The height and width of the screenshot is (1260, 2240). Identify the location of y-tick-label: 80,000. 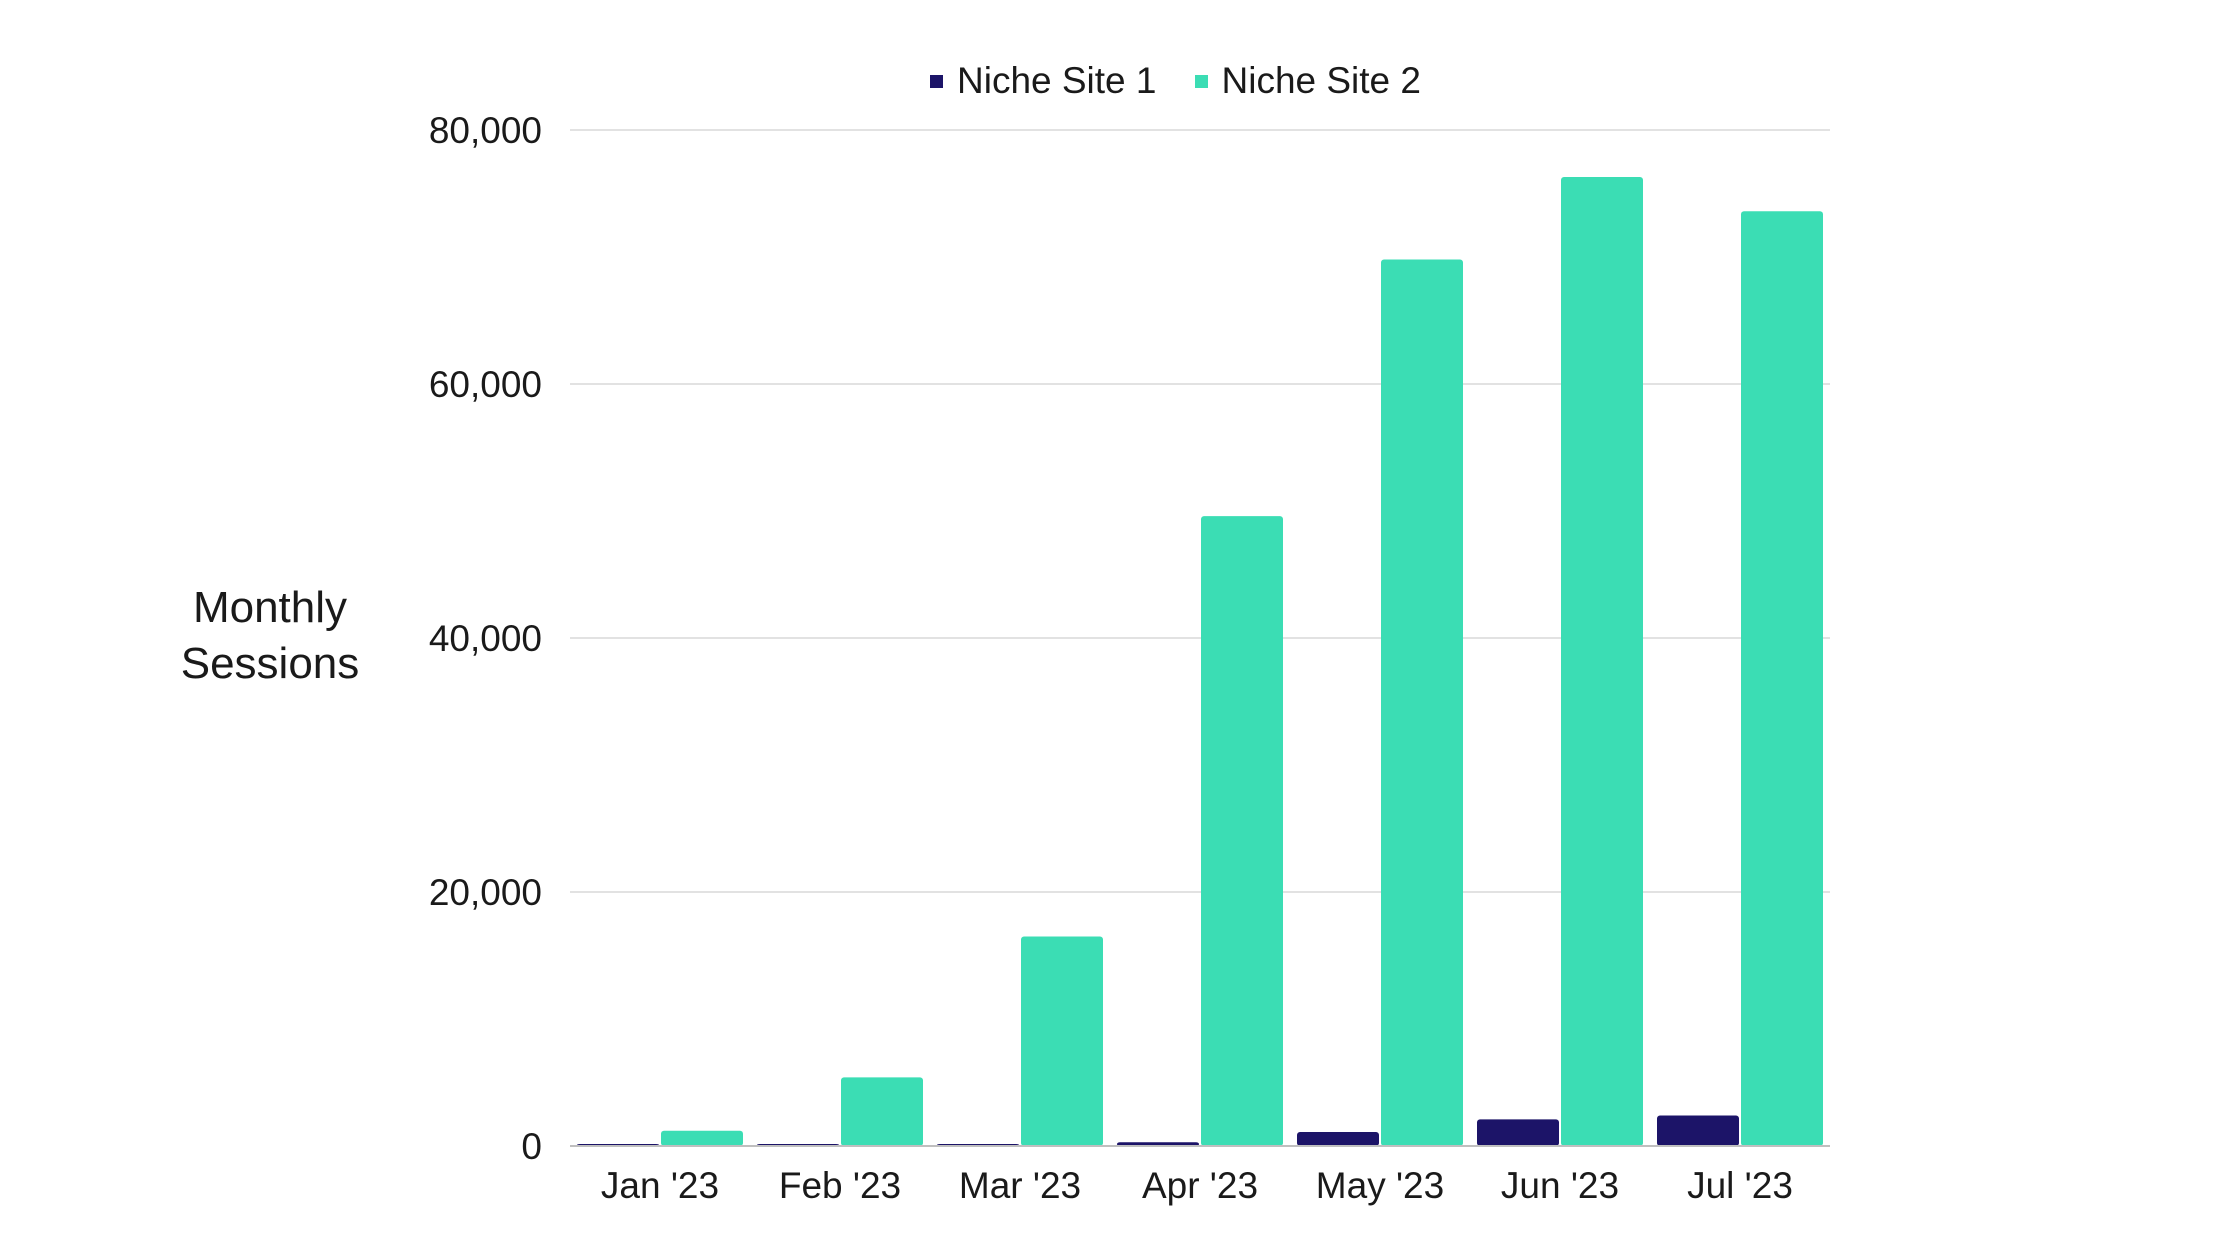
(485, 130).